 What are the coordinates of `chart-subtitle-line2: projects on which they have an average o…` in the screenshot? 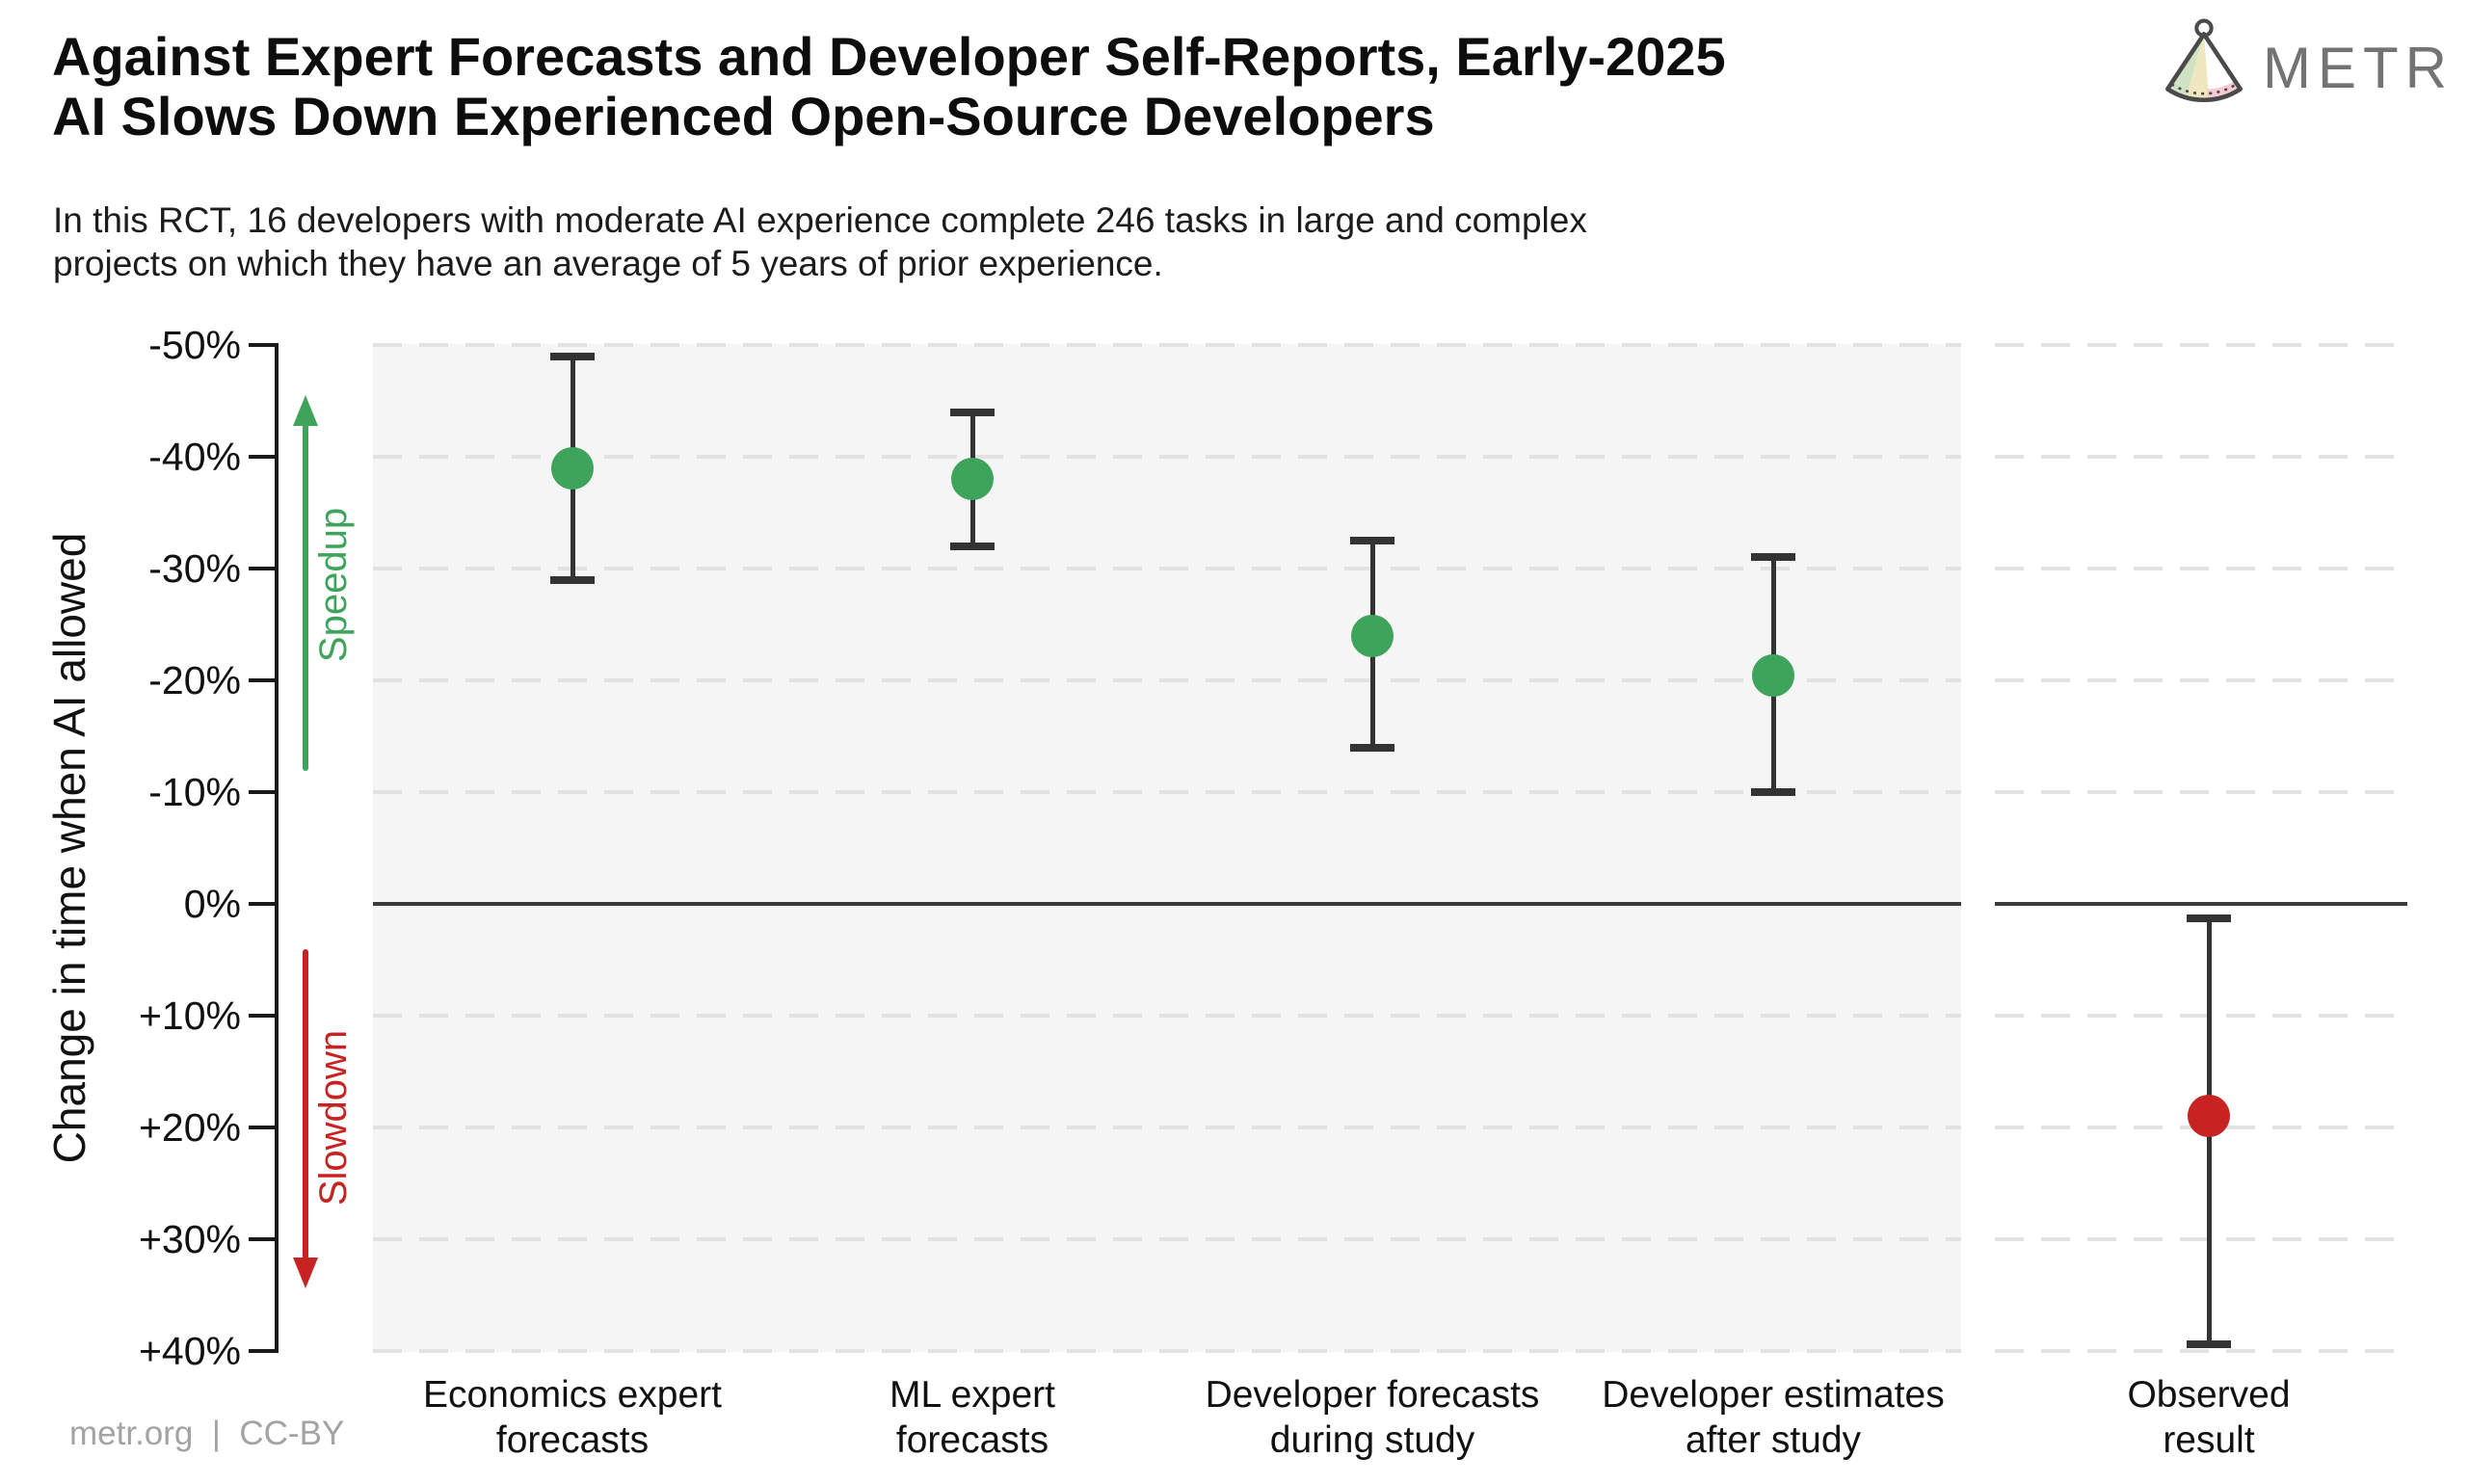 It's located at (608, 263).